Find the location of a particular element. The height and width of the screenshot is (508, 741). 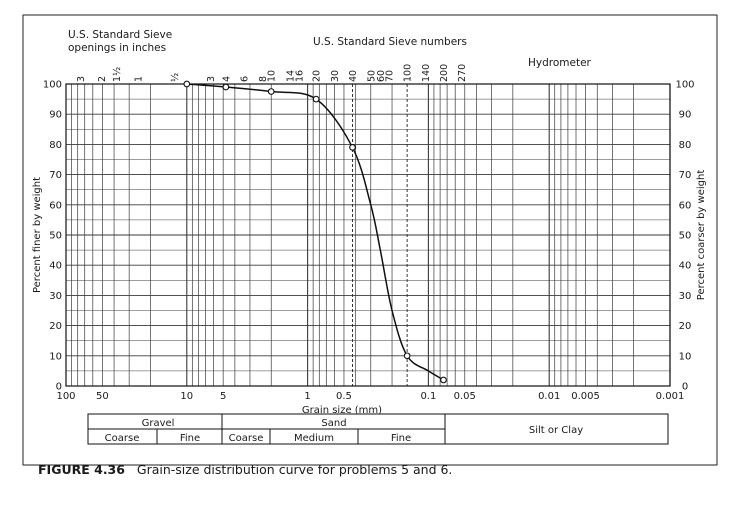

sieve-number-label: 16 is located at coordinates (299, 76).